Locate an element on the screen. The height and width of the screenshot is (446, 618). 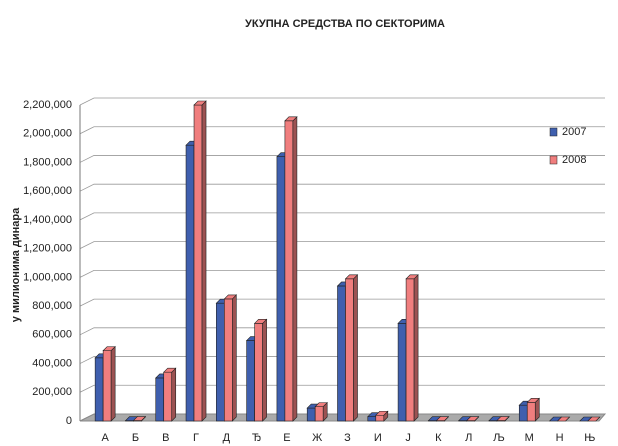
x-tick-label: Ђ is located at coordinates (257, 438).